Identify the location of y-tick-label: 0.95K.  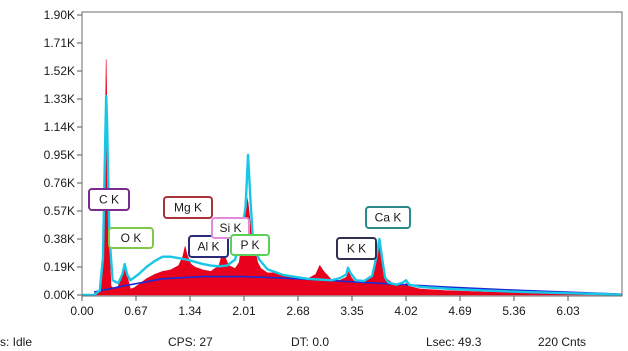
(59, 155).